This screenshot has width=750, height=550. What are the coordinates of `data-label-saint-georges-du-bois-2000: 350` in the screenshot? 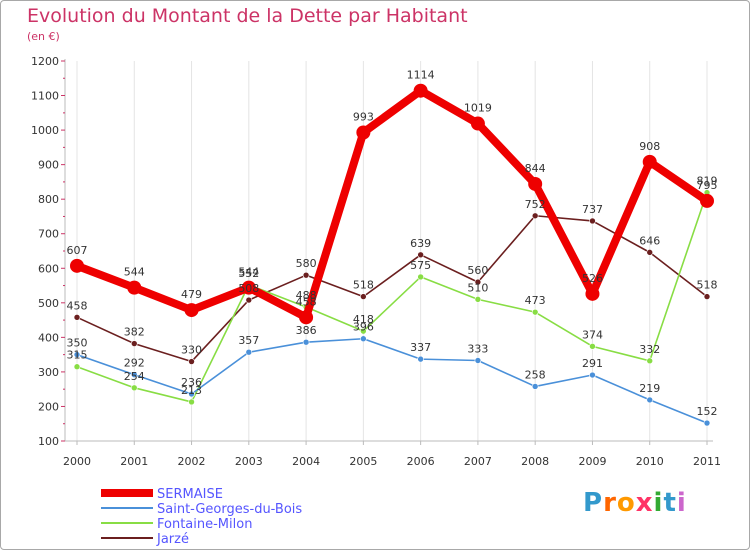 It's located at (77, 343).